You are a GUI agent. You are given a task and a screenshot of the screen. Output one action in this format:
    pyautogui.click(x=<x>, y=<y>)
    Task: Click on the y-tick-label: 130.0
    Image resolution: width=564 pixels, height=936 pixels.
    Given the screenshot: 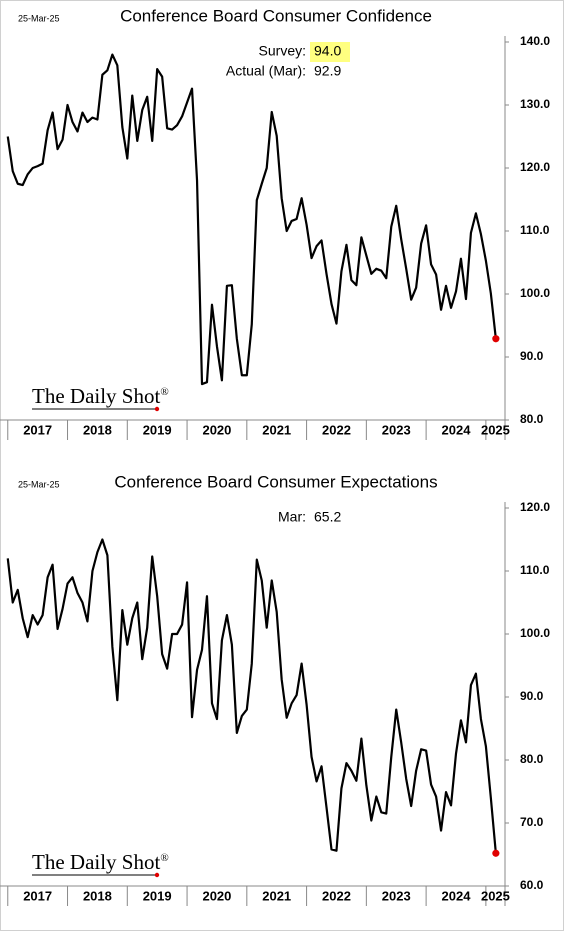 What is the action you would take?
    pyautogui.click(x=535, y=104)
    